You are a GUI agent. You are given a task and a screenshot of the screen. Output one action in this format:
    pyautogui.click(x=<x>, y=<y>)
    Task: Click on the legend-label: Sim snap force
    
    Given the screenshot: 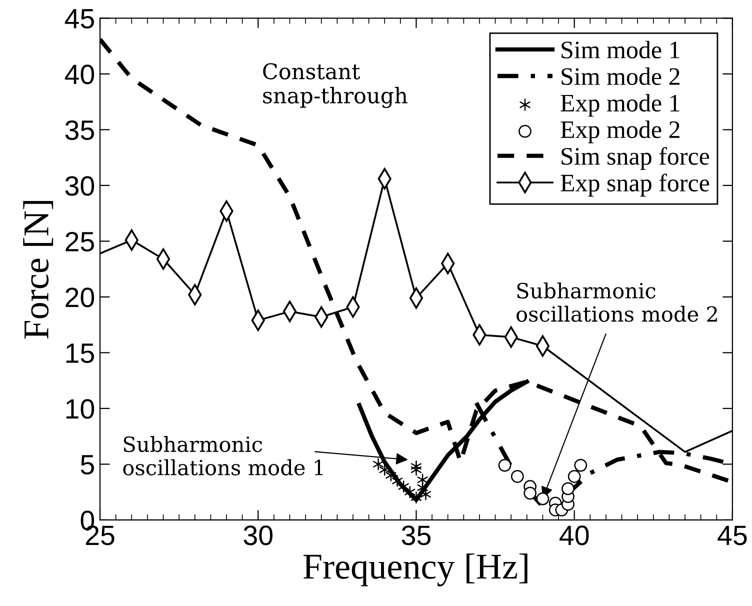 What is the action you would take?
    pyautogui.click(x=636, y=158)
    